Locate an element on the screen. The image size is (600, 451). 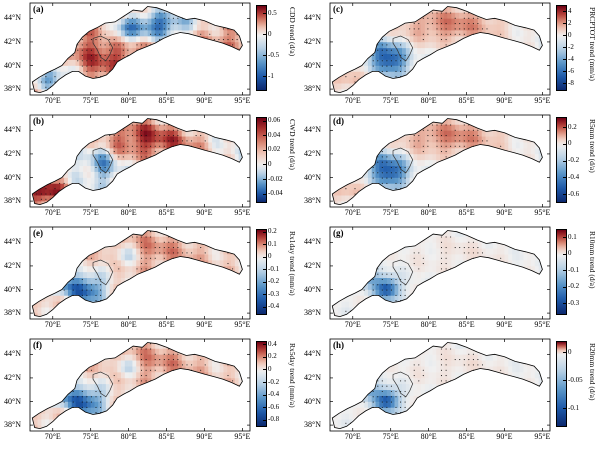
colorbar-tick-label: -0.2 is located at coordinates (574, 160).